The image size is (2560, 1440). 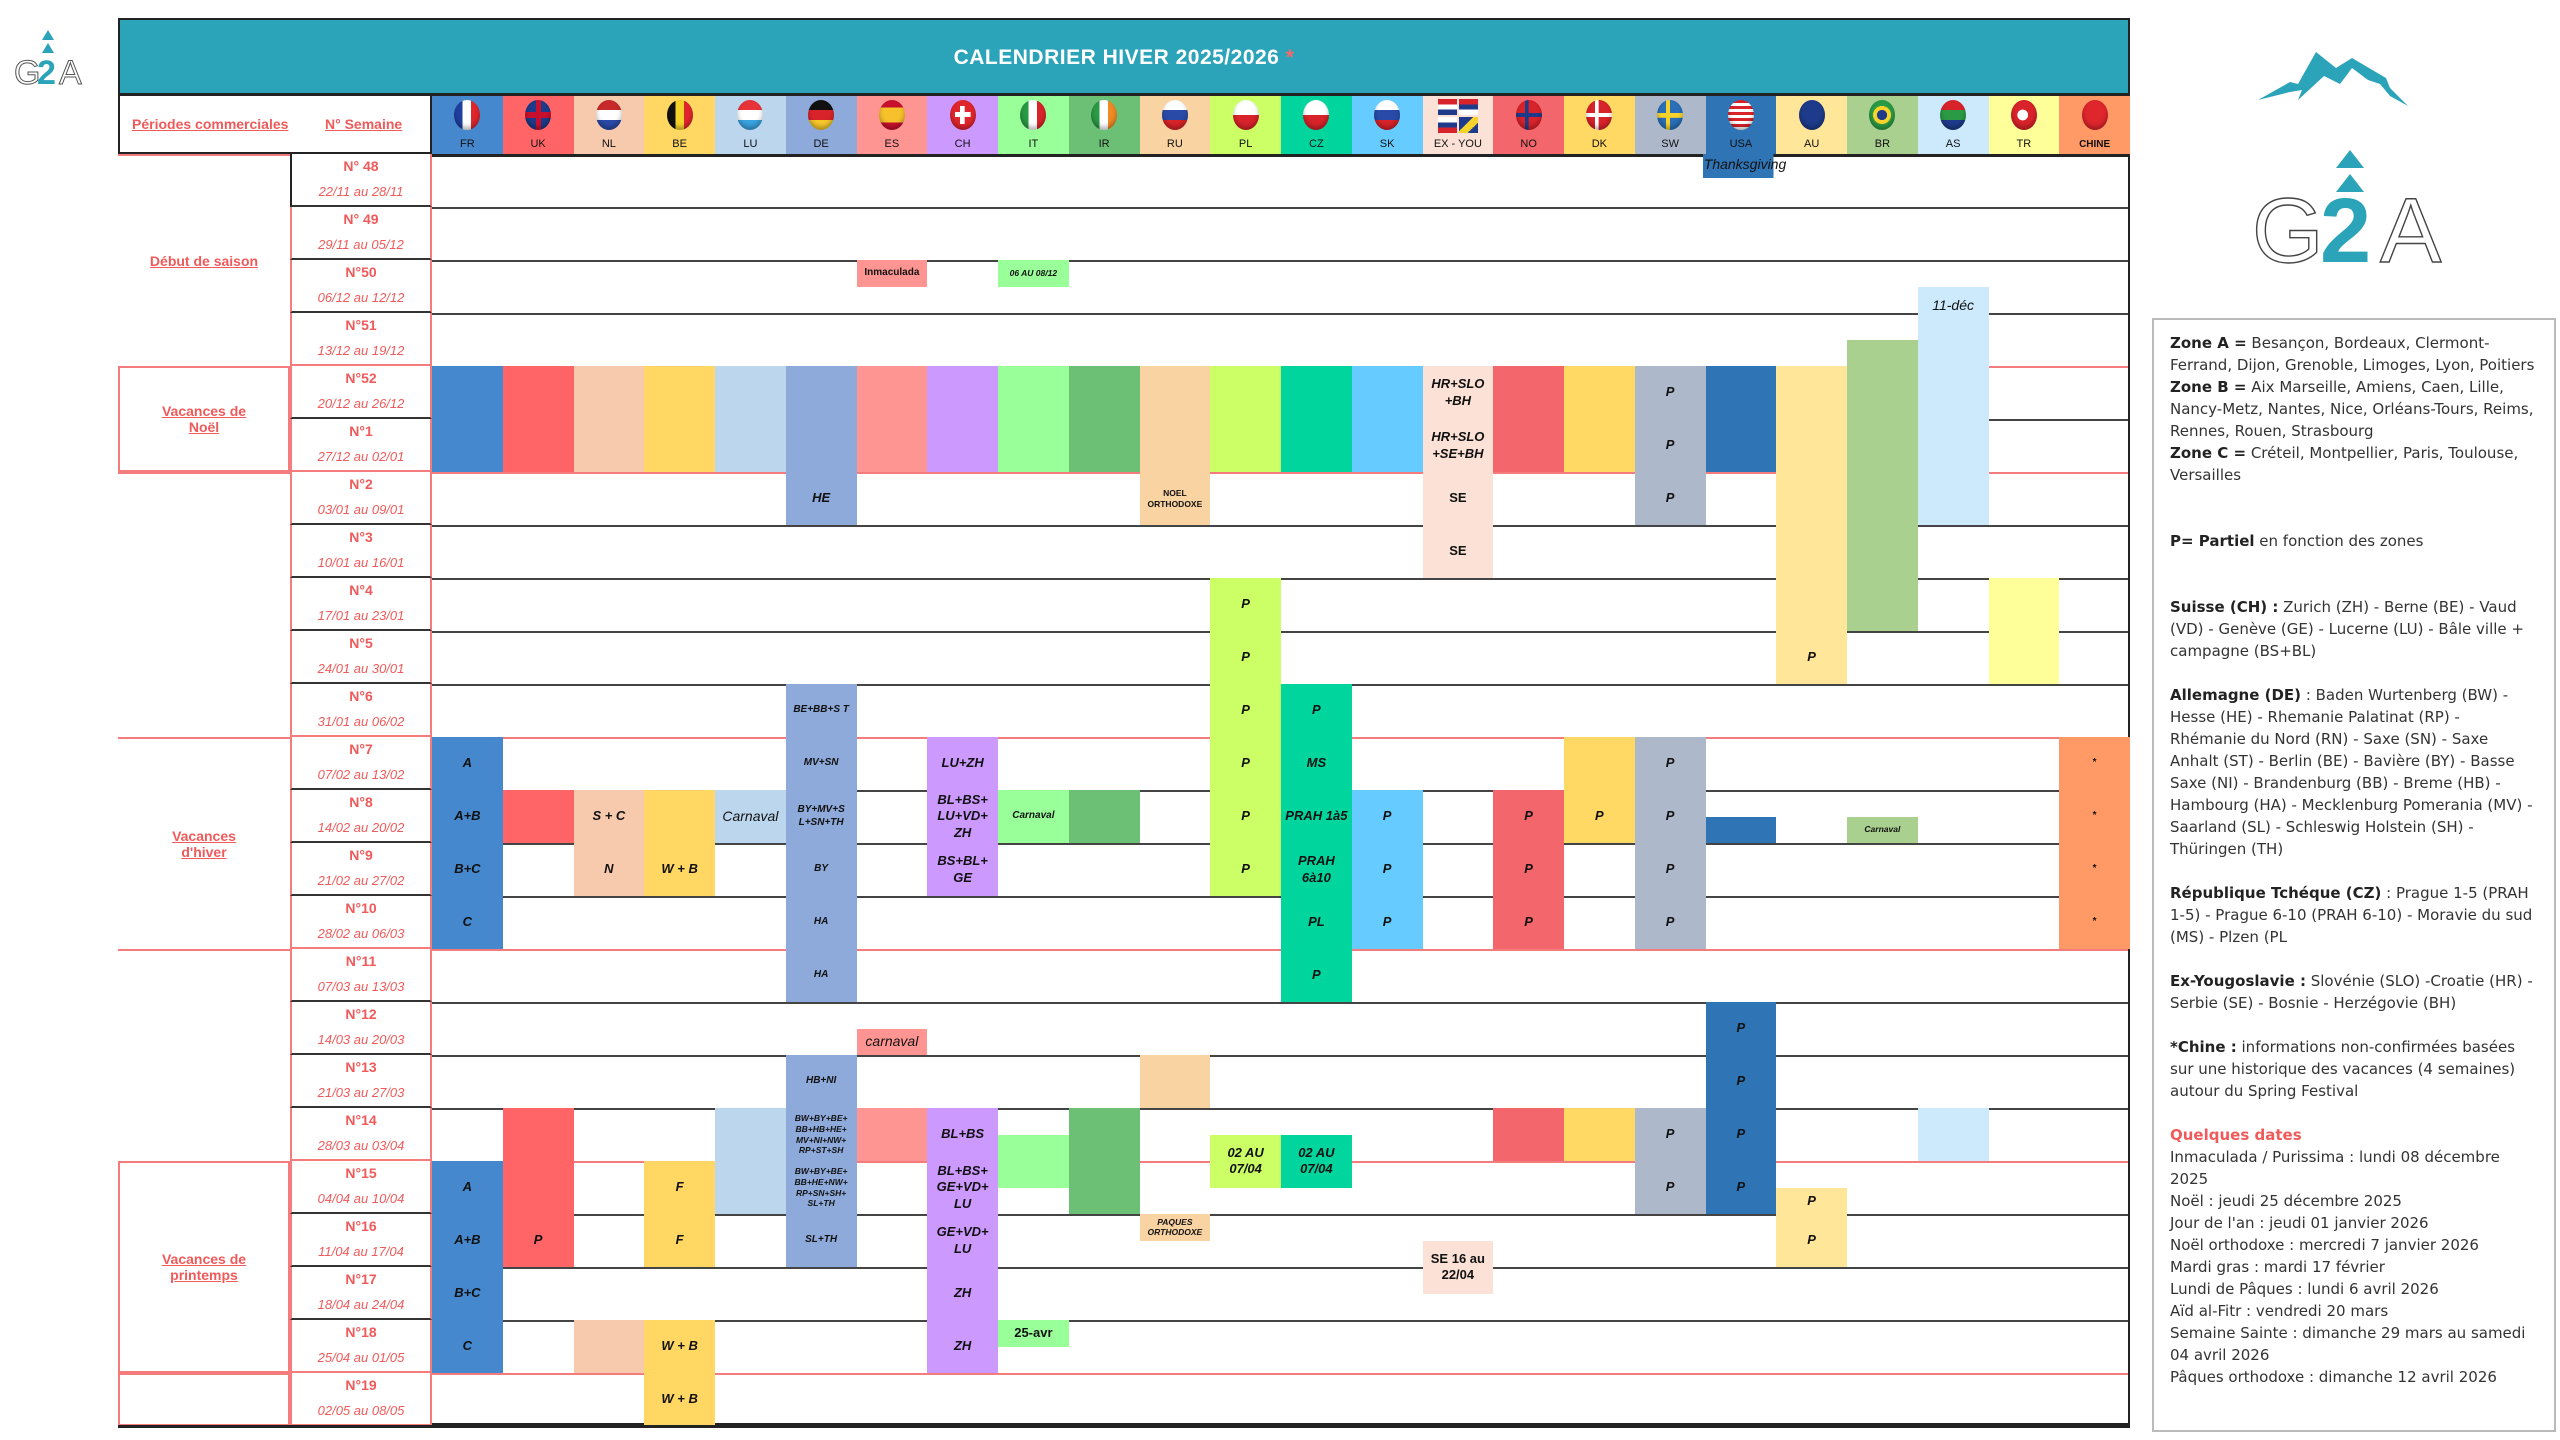 I want to click on country-header-ru: RU, so click(x=1175, y=126).